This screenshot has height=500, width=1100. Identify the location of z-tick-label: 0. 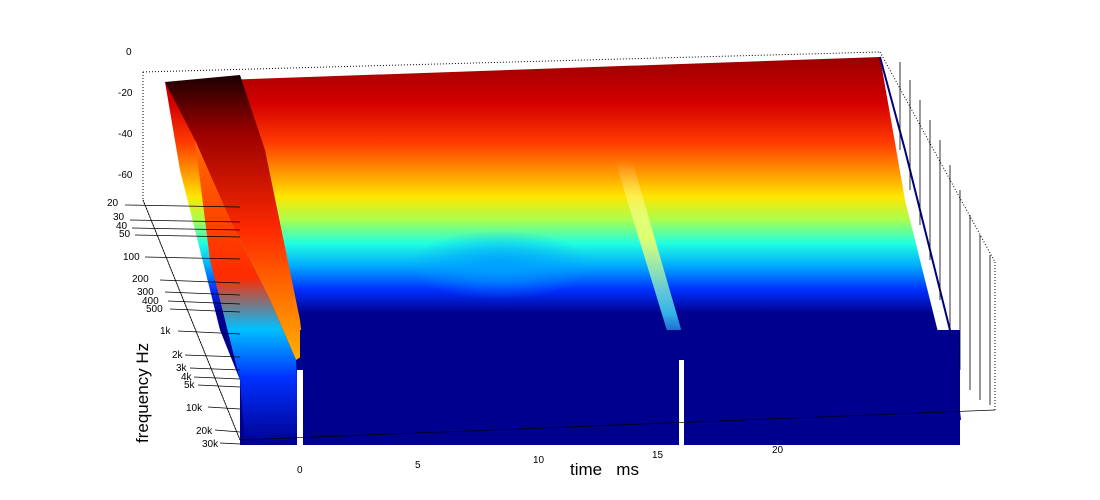
(129, 52).